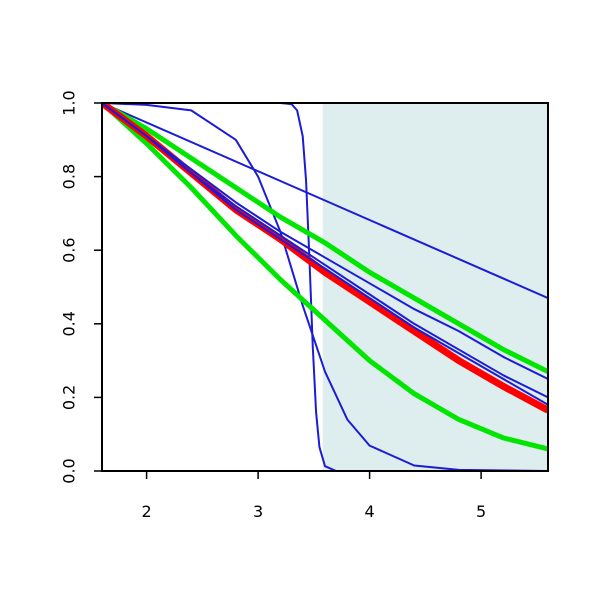 This screenshot has height=600, width=600. Describe the element at coordinates (258, 511) in the screenshot. I see `x-tick-label: 3` at that location.